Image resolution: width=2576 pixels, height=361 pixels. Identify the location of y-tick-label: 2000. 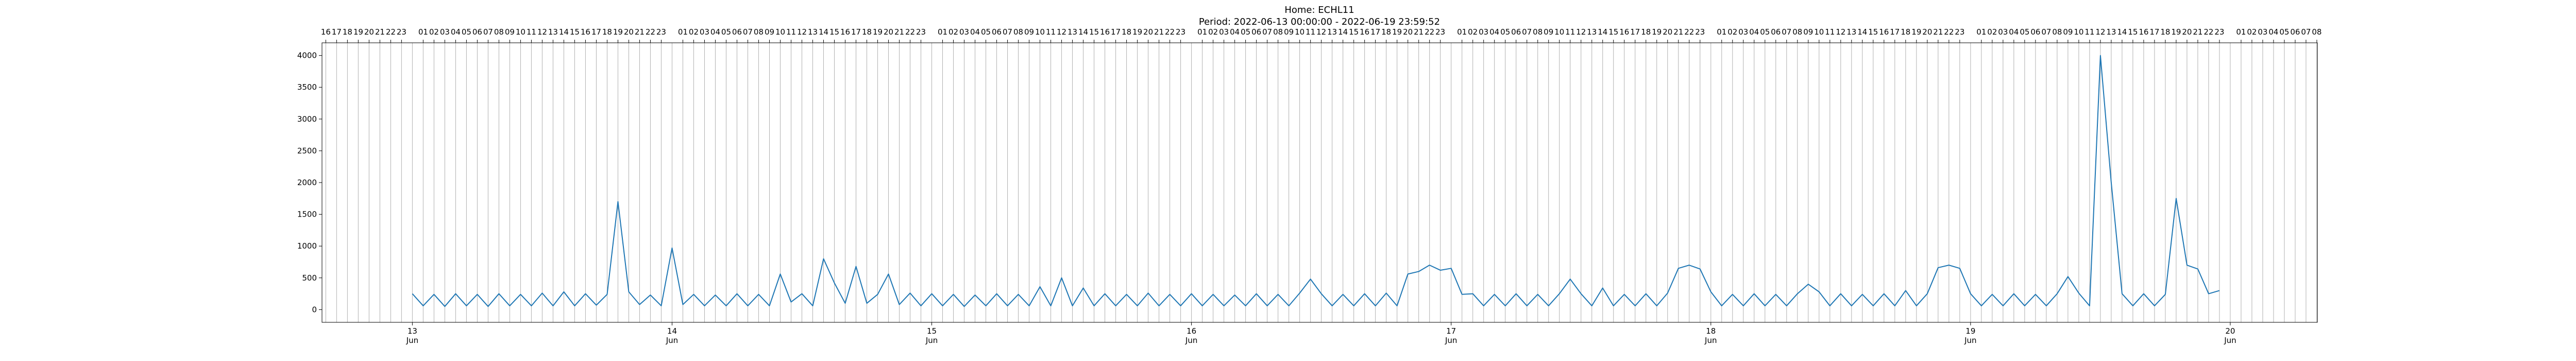
(307, 182).